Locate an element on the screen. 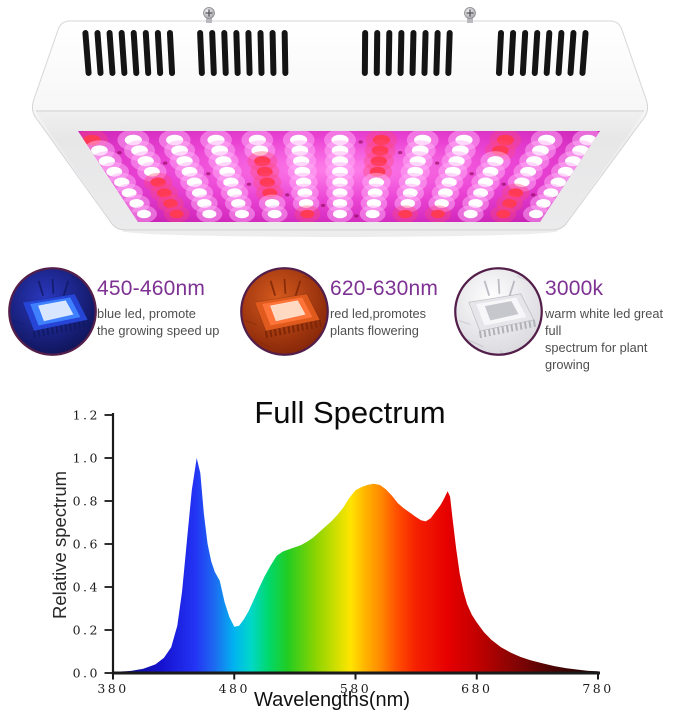 This screenshot has height=710, width=679. y-tick-label: 1.2 is located at coordinates (86, 415).